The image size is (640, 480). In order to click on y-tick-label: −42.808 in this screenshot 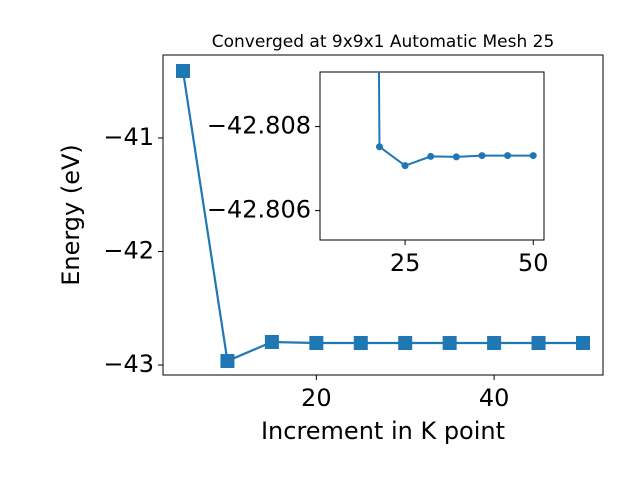, I will do `click(259, 126)`.